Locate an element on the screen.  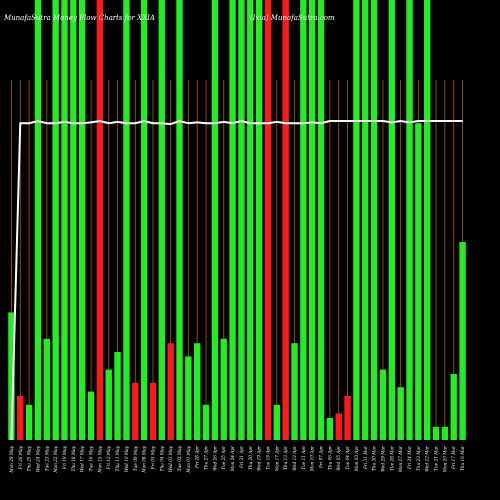
x-tick-label: Fri 28 Apr is located at coordinates (197, 457).